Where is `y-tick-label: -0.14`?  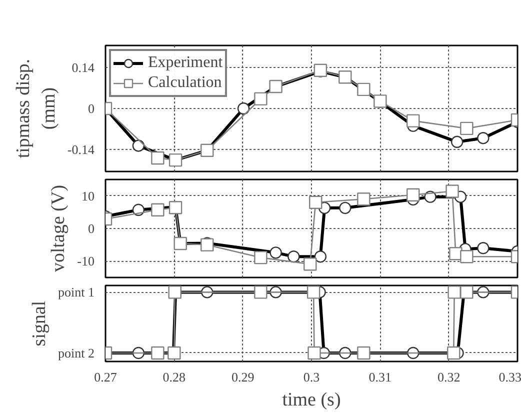 y-tick-label: -0.14 is located at coordinates (81, 150).